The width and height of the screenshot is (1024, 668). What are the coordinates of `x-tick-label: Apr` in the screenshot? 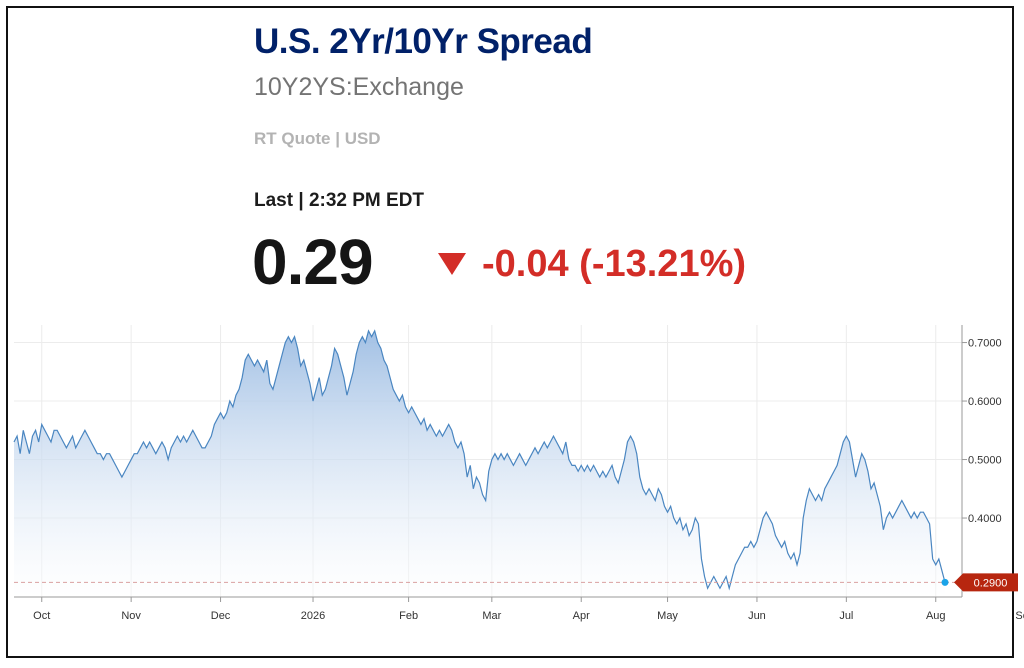 It's located at (581, 616).